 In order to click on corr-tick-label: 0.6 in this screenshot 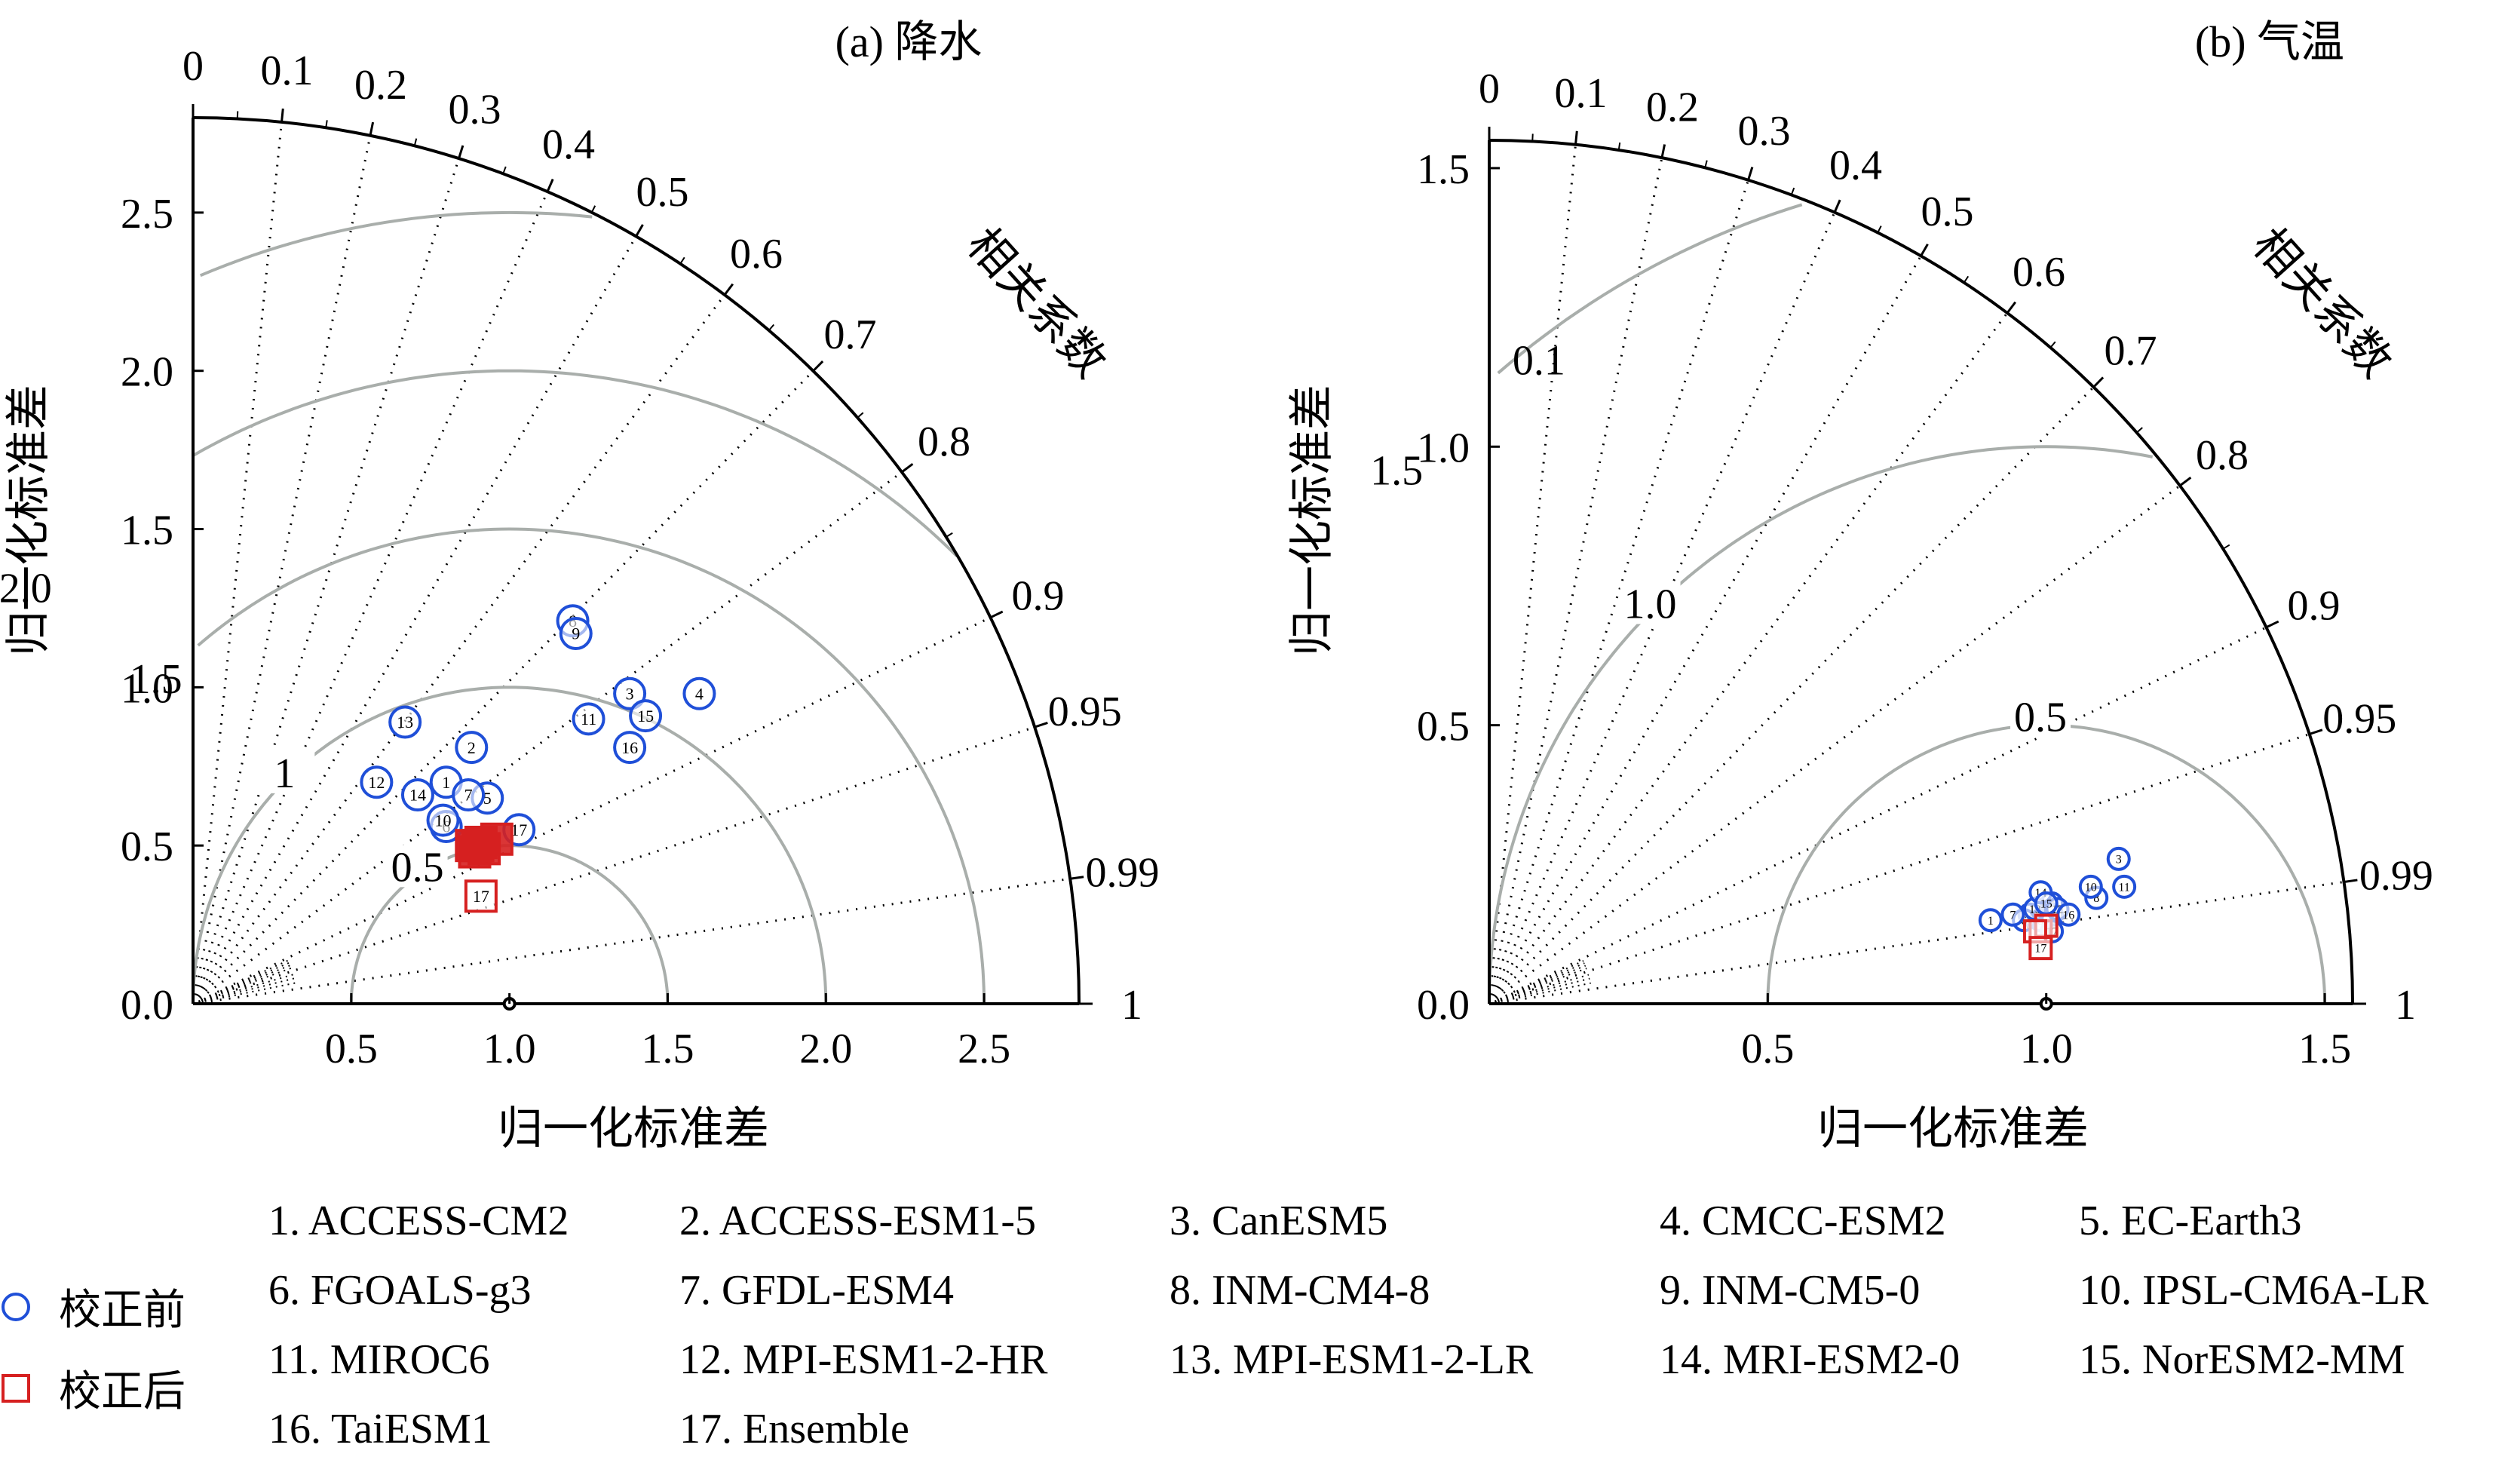, I will do `click(2039, 272)`.